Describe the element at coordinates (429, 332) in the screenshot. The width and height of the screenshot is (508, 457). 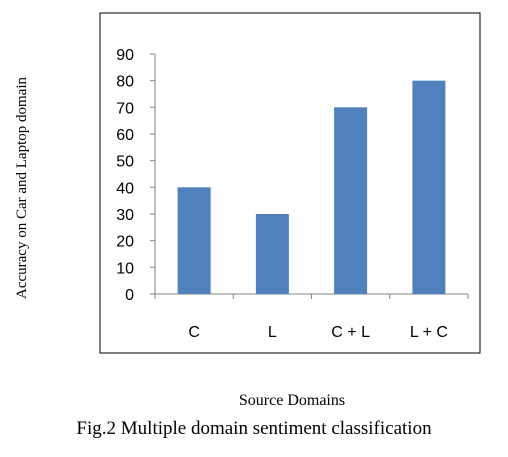
I see `x-tick-label: L + C` at that location.